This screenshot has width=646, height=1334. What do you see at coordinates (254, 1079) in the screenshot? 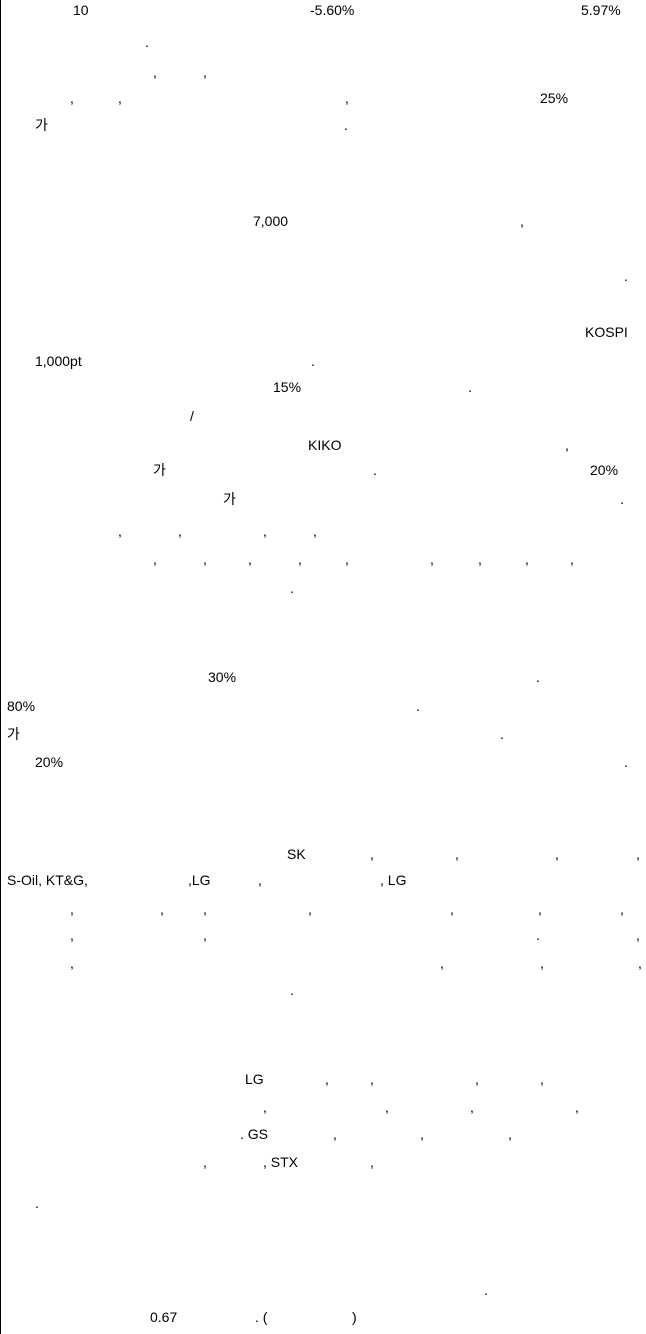
I see `text-fragment: LG` at bounding box center [254, 1079].